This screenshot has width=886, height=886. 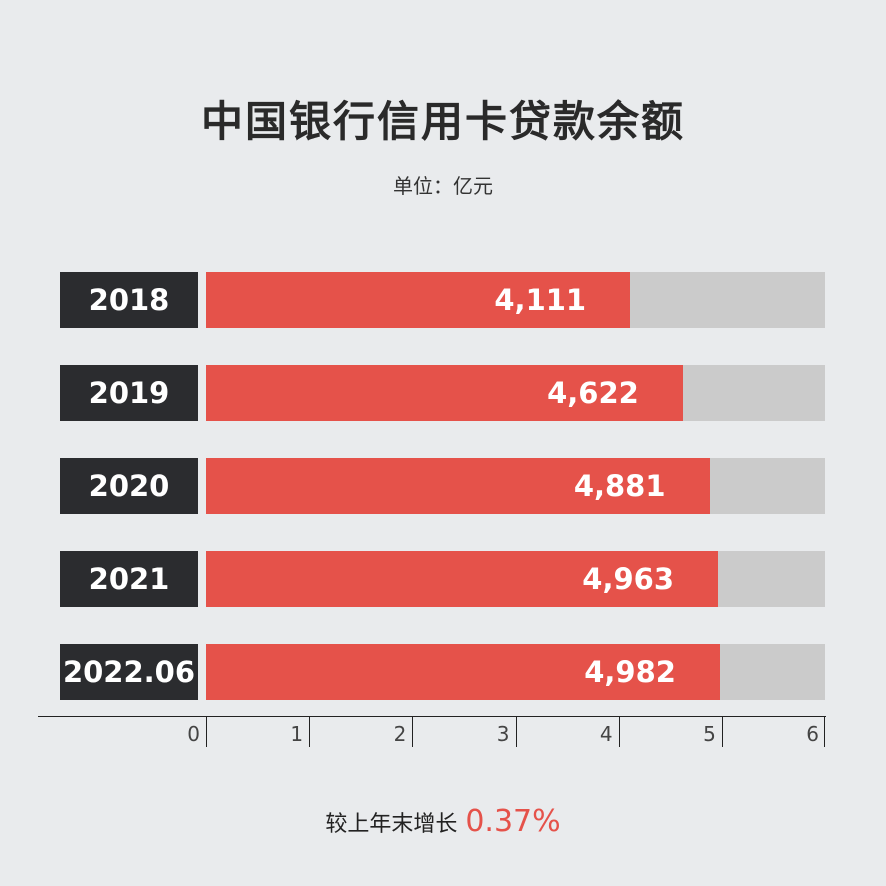 I want to click on category-label: 2019, so click(x=129, y=393).